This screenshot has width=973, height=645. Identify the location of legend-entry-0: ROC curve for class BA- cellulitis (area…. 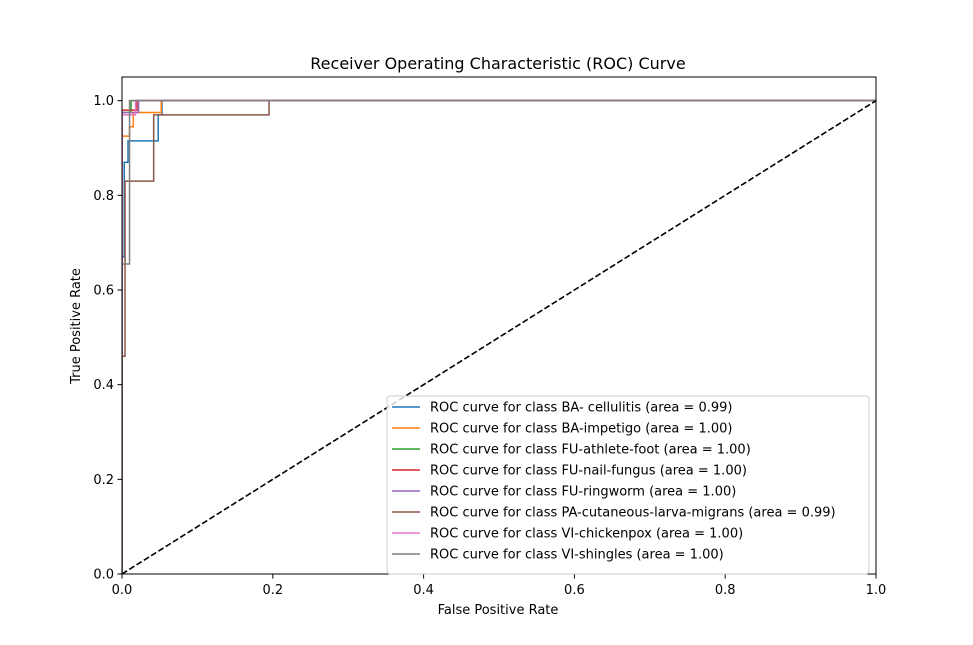
(581, 408).